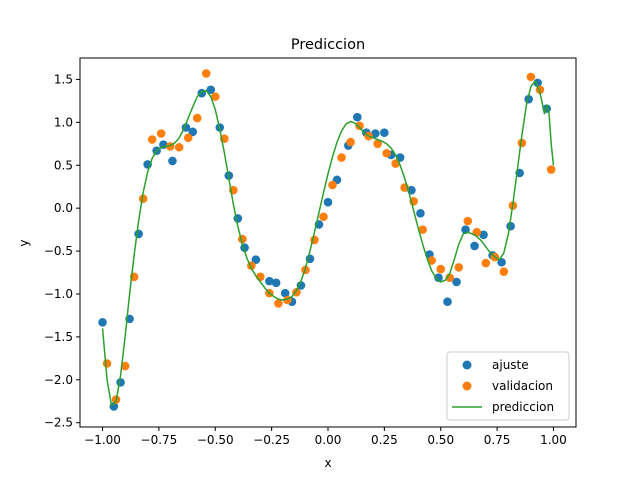 The height and width of the screenshot is (480, 640). What do you see at coordinates (328, 45) in the screenshot?
I see `chart-title: Prediccion` at bounding box center [328, 45].